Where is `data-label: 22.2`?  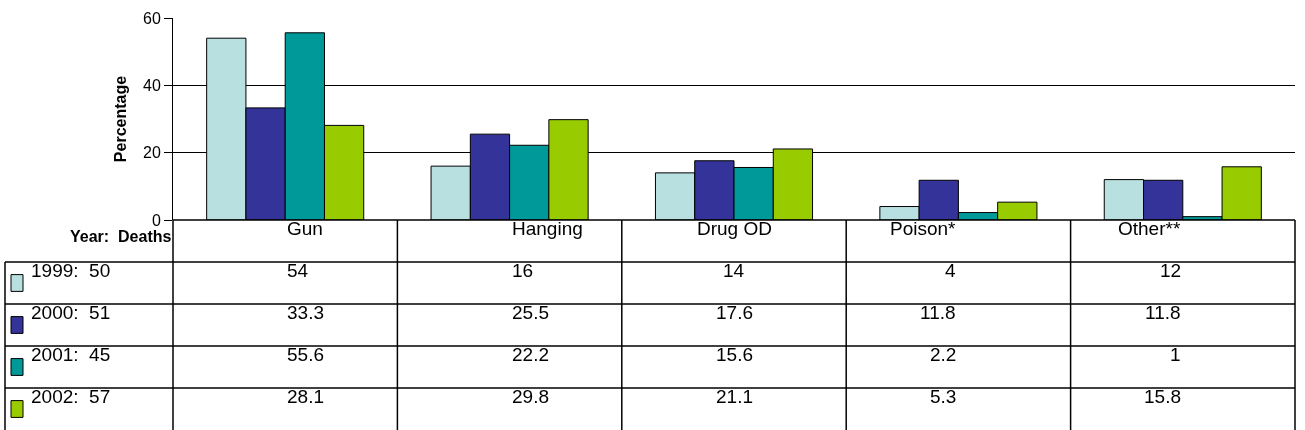
data-label: 22.2 is located at coordinates (530, 354).